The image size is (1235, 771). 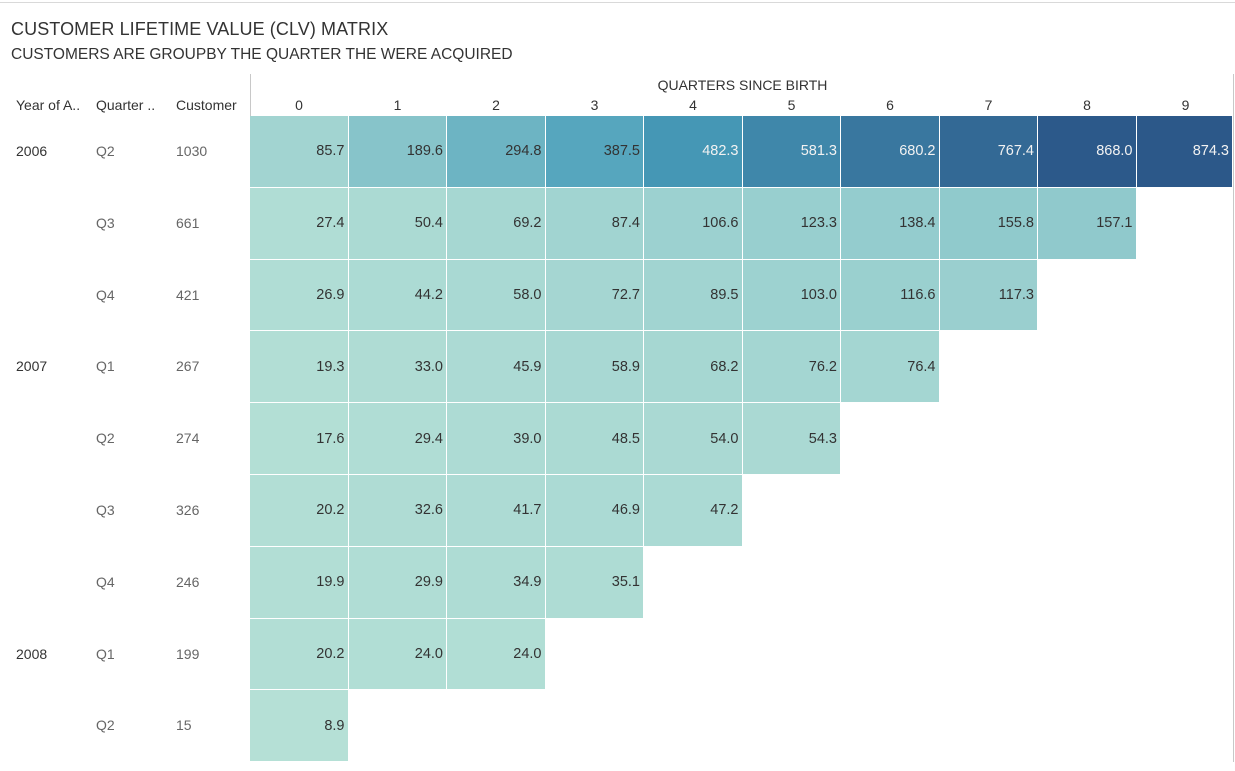 What do you see at coordinates (791, 367) in the screenshot?
I see `heatmap-cell: 76.2` at bounding box center [791, 367].